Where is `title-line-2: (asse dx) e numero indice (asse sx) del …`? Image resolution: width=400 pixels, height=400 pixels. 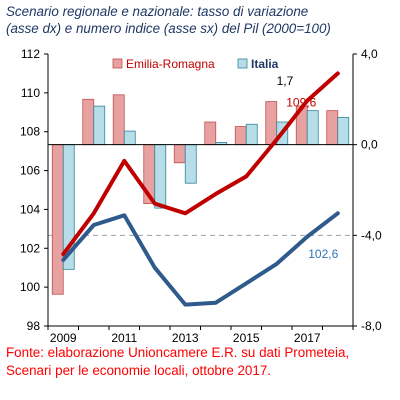
title-line-2: (asse dx) e numero indice (asse sx) del … is located at coordinates (168, 28).